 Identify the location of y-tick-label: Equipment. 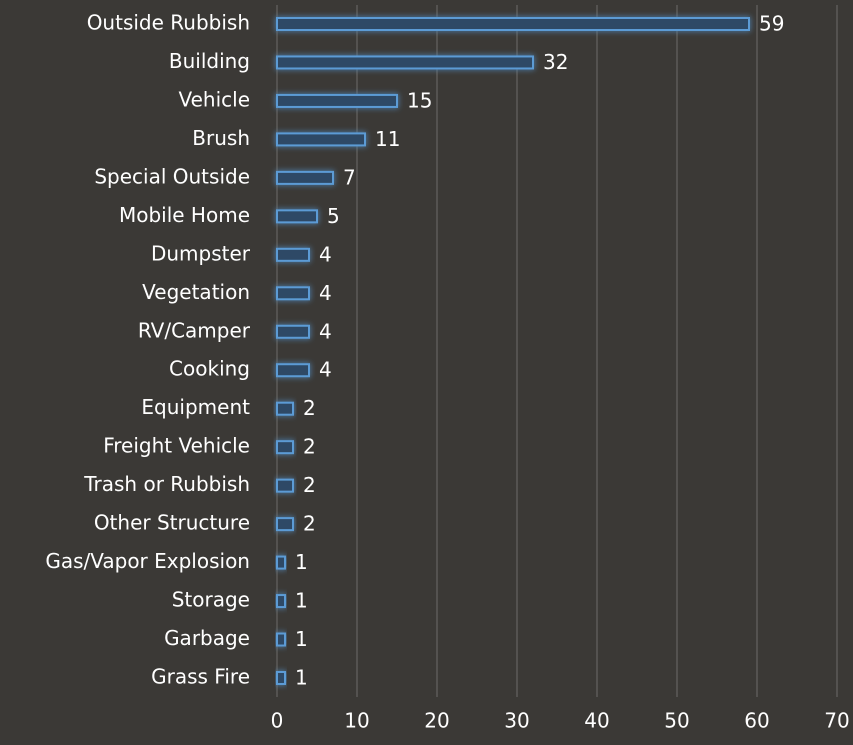
(195, 407).